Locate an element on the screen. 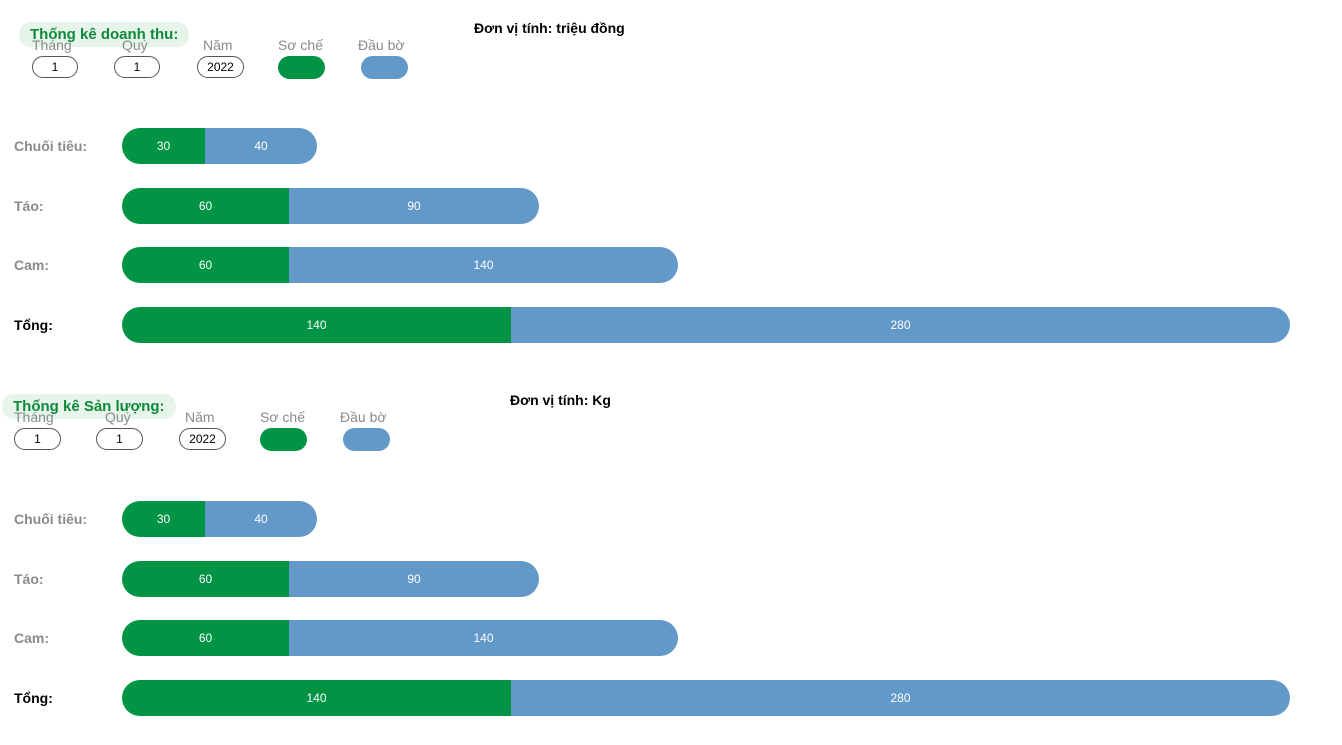 The width and height of the screenshot is (1342, 745). section-title: Thống kê doanh thu: is located at coordinates (104, 34).